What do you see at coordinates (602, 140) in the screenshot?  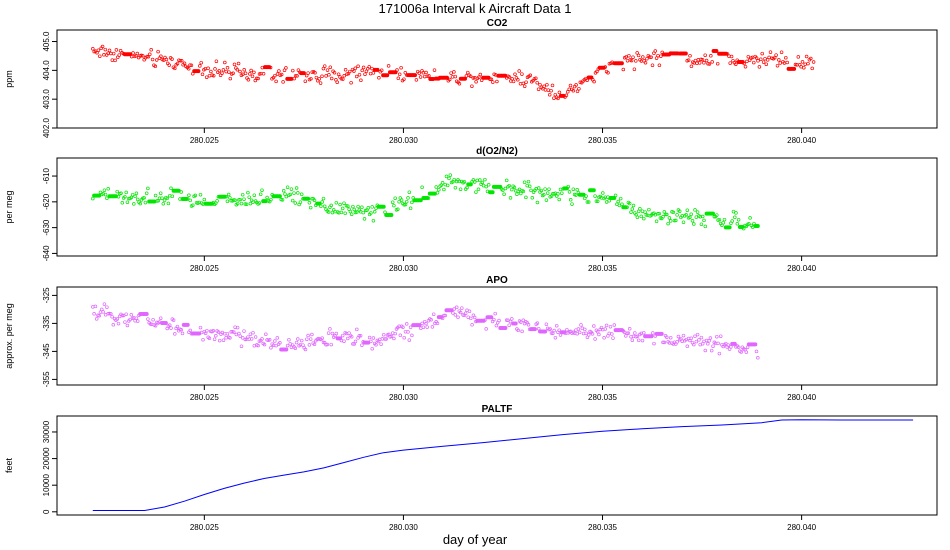 I see `x-tick-label: 280.035` at bounding box center [602, 140].